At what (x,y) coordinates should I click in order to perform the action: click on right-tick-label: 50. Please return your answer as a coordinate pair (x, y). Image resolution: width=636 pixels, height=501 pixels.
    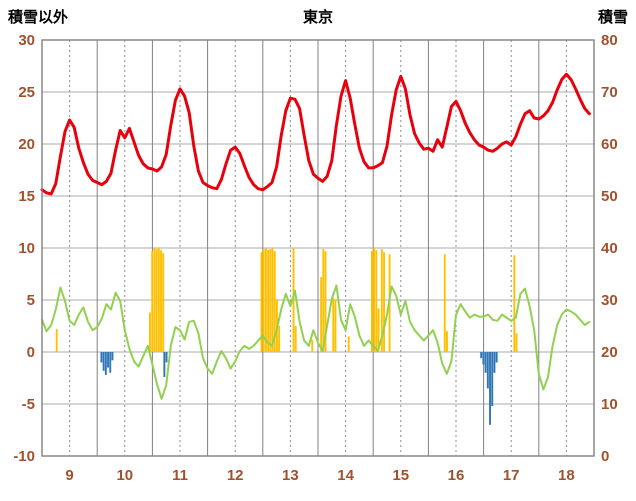
    Looking at the image, I should click on (609, 196).